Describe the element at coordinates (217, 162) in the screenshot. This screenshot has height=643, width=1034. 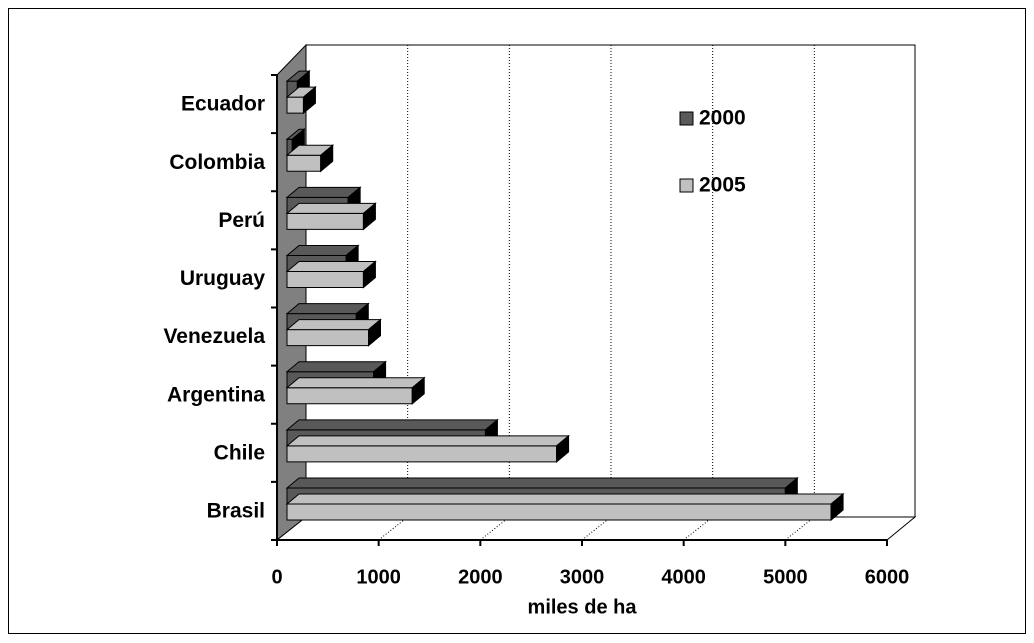
I see `y-tick-label: Colombia` at that location.